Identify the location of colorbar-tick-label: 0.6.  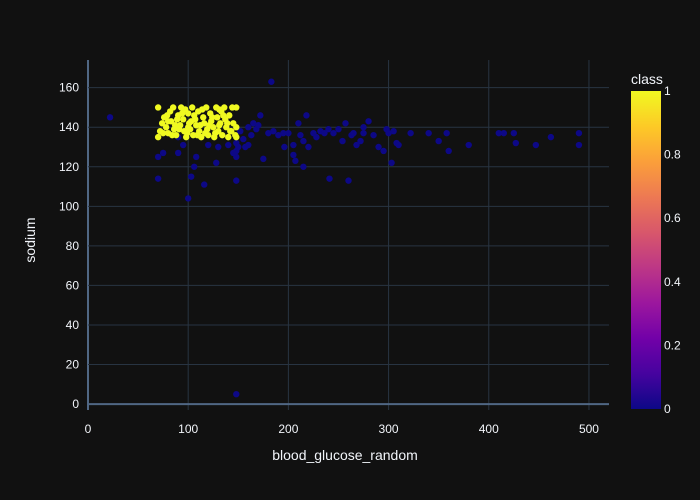
(672, 218).